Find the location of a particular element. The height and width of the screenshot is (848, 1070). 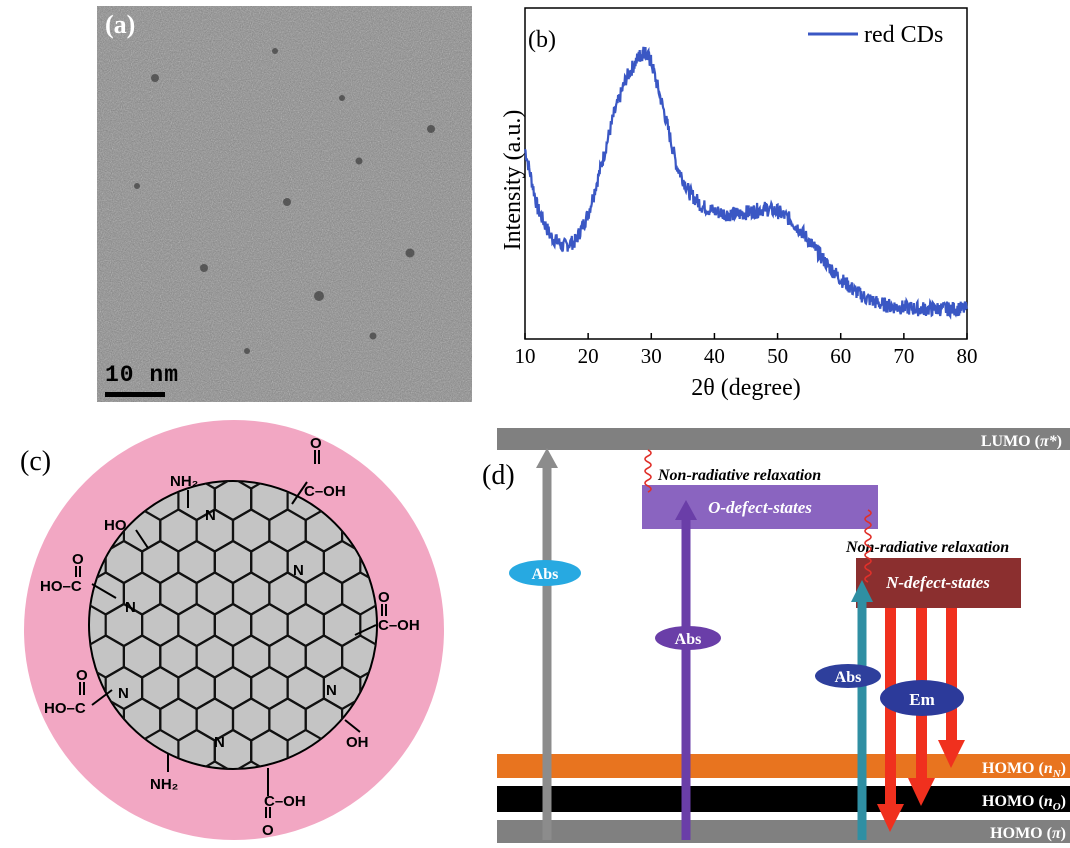

group-o-left: O is located at coordinates (78, 559).